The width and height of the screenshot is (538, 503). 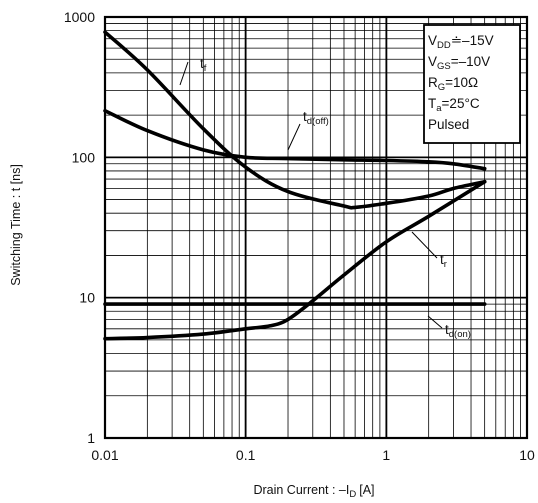 I want to click on condition-line: RG=10Ω, so click(x=453, y=84).